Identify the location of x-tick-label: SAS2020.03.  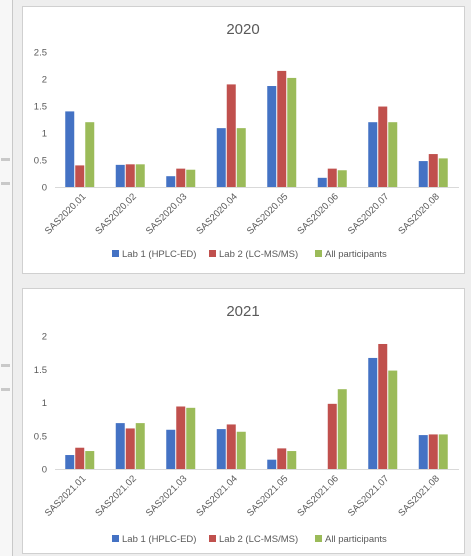
(167, 214).